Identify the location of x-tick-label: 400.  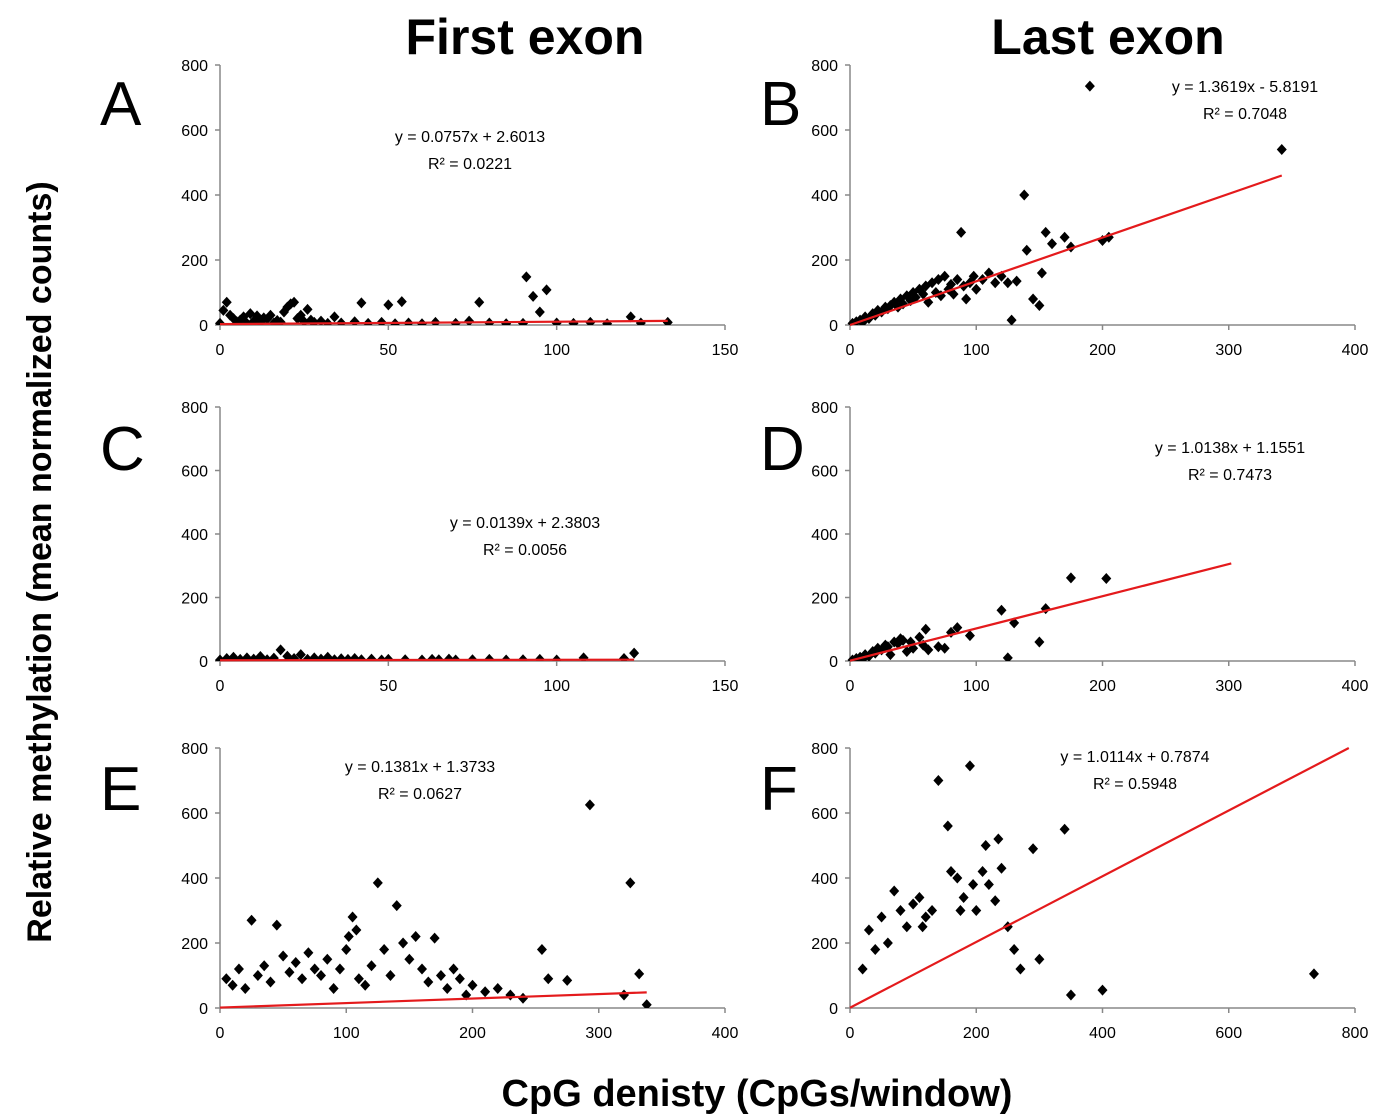
(1355, 350).